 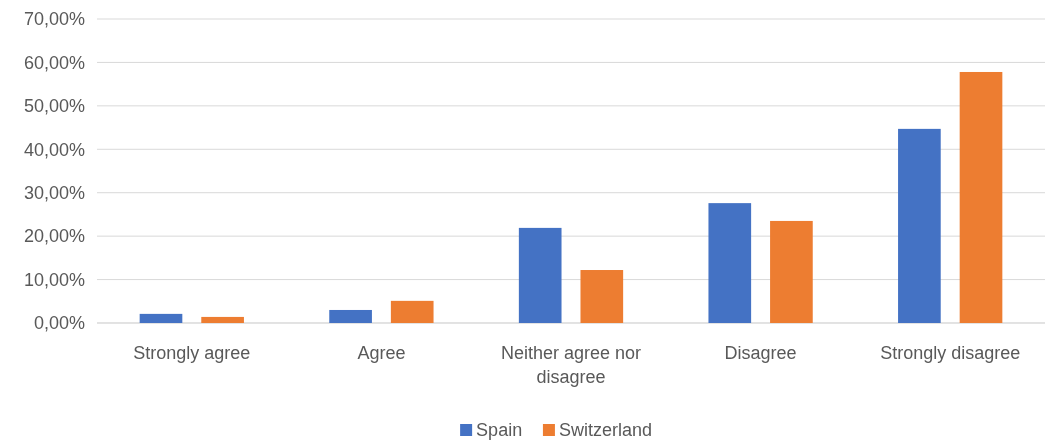 I want to click on y-tick-label: 60,00%, so click(x=54, y=62).